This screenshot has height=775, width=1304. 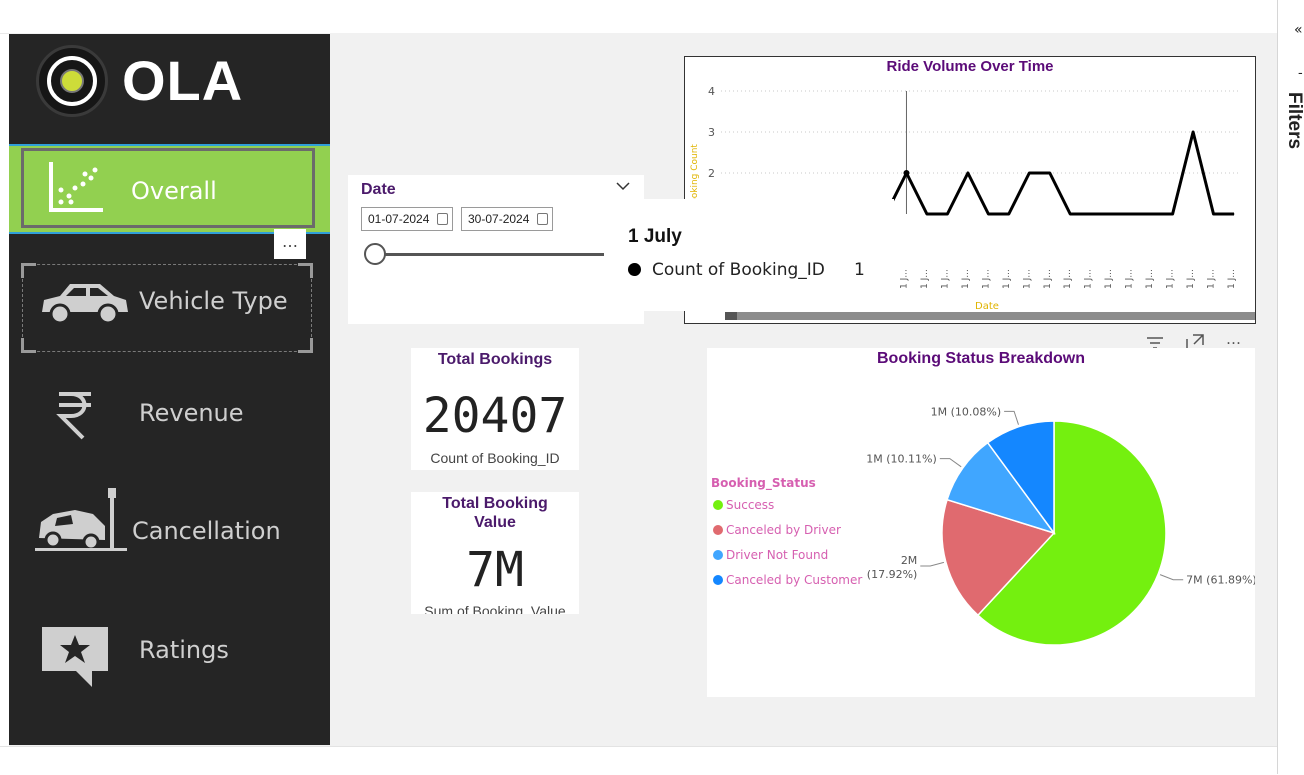 What do you see at coordinates (859, 270) in the screenshot?
I see `tooltip-value: 1` at bounding box center [859, 270].